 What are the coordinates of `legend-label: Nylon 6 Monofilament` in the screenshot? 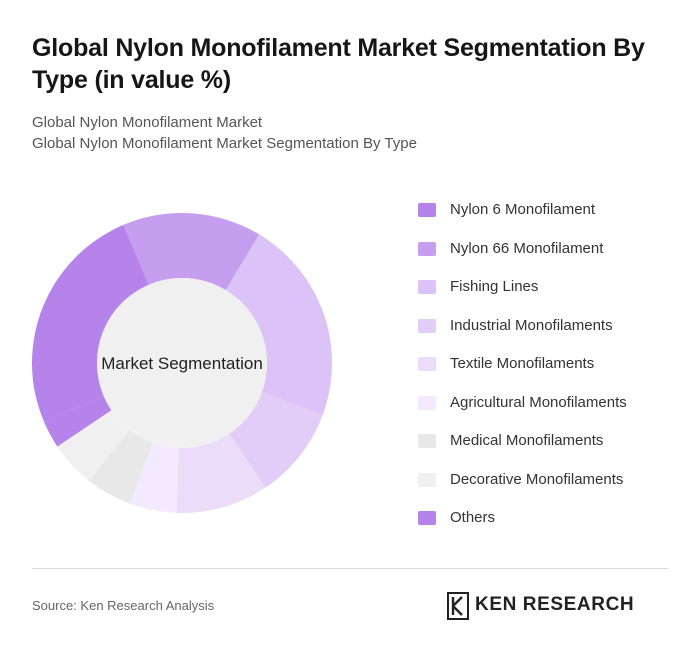 It's located at (523, 209).